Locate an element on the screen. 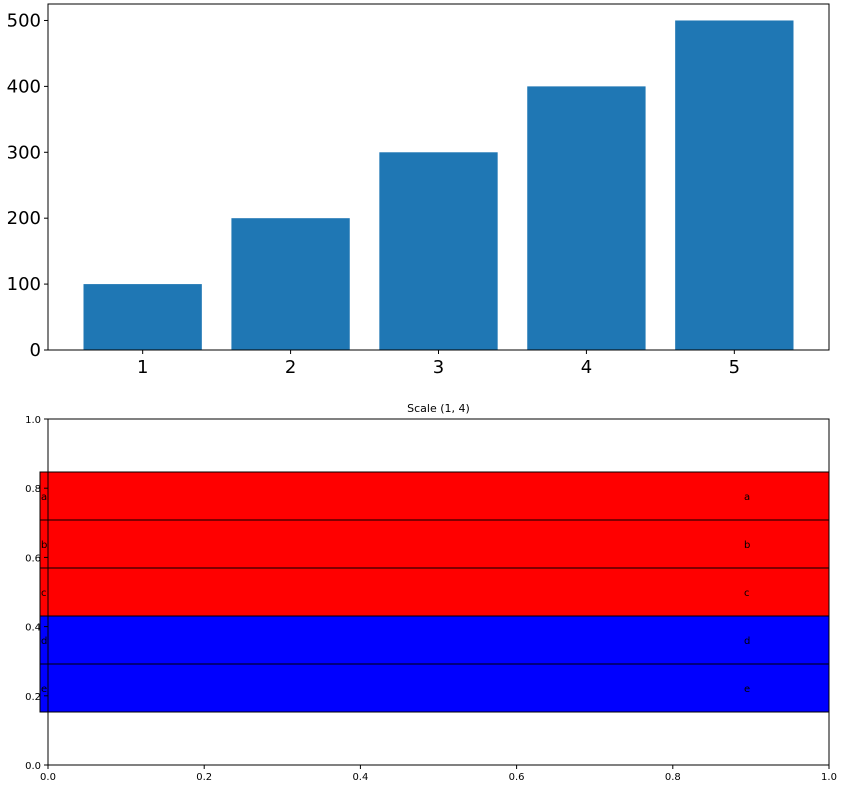 This screenshot has height=787, width=841. y-tick-label: 500 is located at coordinates (24, 20).